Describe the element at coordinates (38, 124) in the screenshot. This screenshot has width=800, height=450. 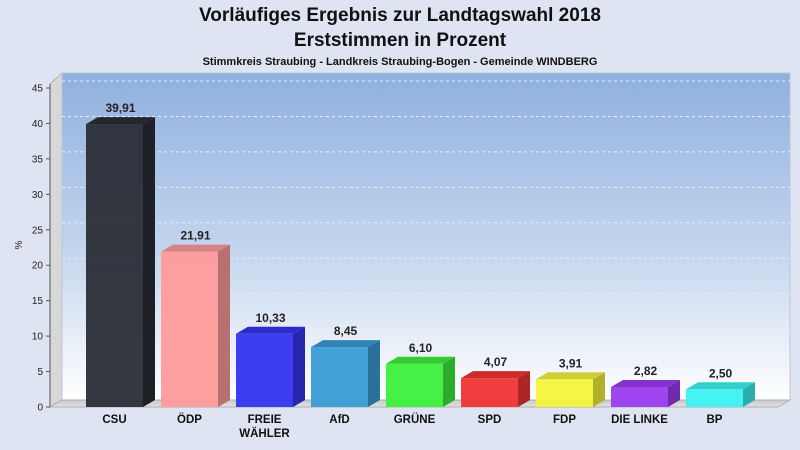
I see `y-tick-label: 40` at that location.